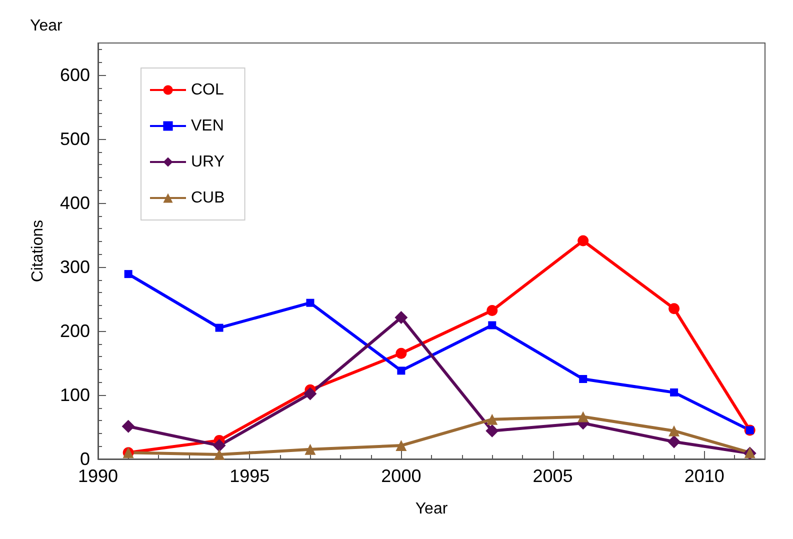 This screenshot has width=793, height=539. I want to click on x-tick-label: 1995, so click(250, 476).